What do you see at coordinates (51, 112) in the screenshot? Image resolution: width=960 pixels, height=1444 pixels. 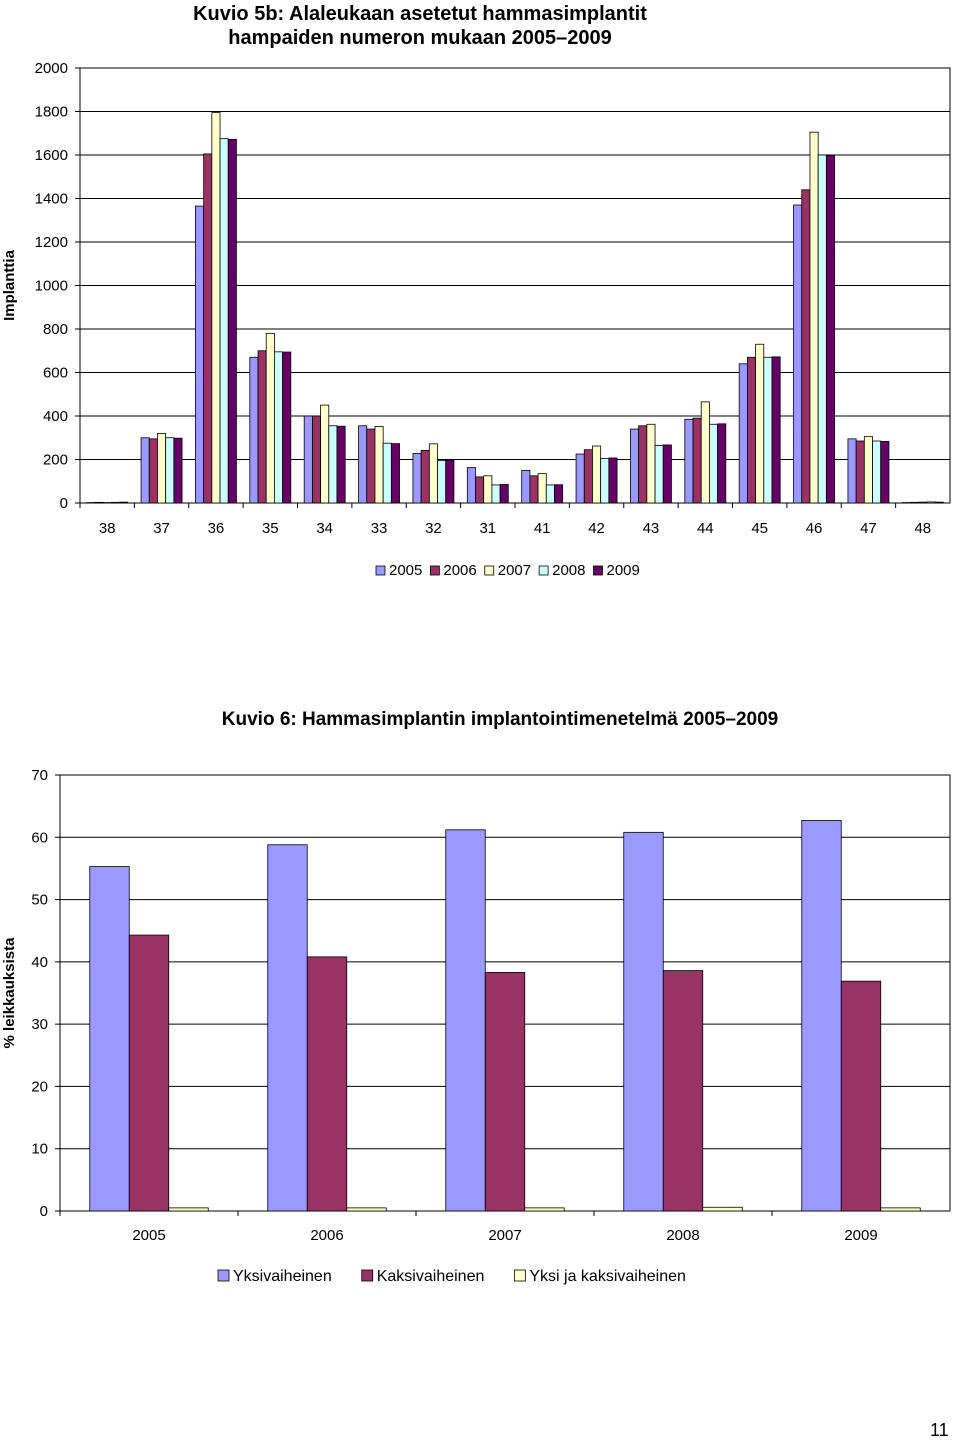 I see `y-tick-label: 1800` at bounding box center [51, 112].